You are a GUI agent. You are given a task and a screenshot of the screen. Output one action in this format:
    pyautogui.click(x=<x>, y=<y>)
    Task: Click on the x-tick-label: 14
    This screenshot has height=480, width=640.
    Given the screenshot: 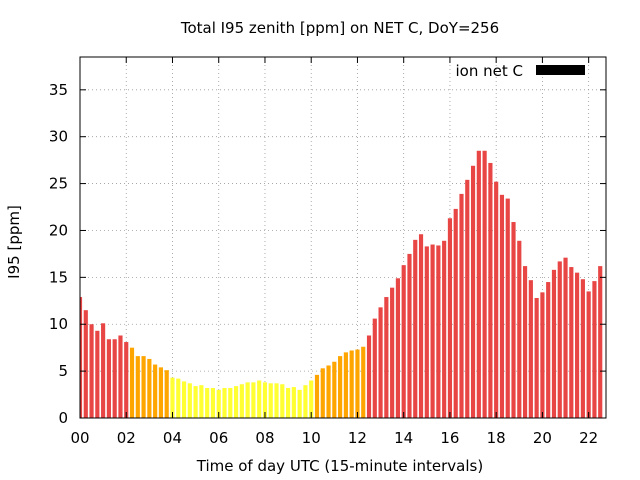 What is the action you would take?
    pyautogui.click(x=403, y=438)
    